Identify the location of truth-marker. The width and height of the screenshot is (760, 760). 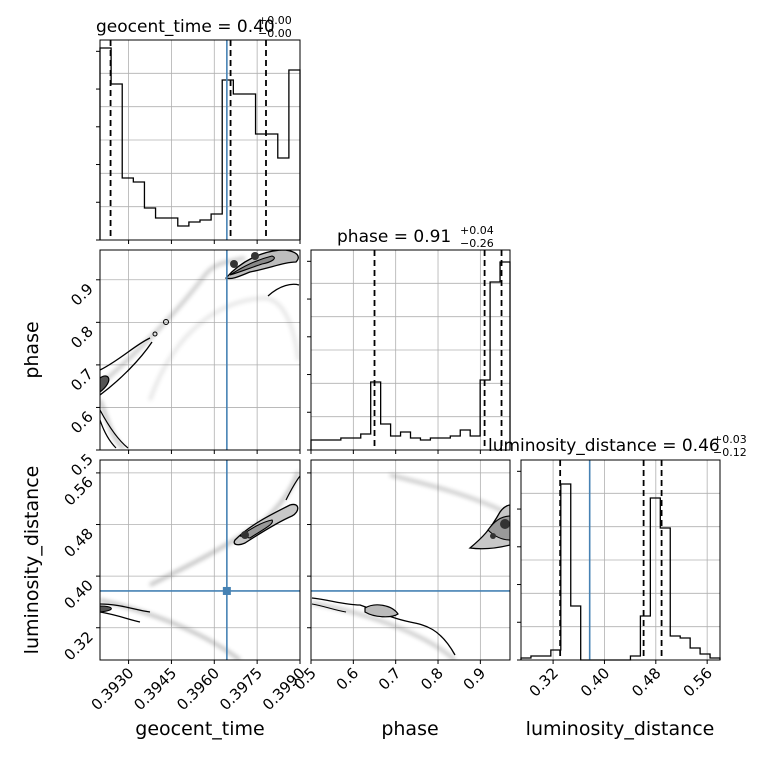
(226, 590).